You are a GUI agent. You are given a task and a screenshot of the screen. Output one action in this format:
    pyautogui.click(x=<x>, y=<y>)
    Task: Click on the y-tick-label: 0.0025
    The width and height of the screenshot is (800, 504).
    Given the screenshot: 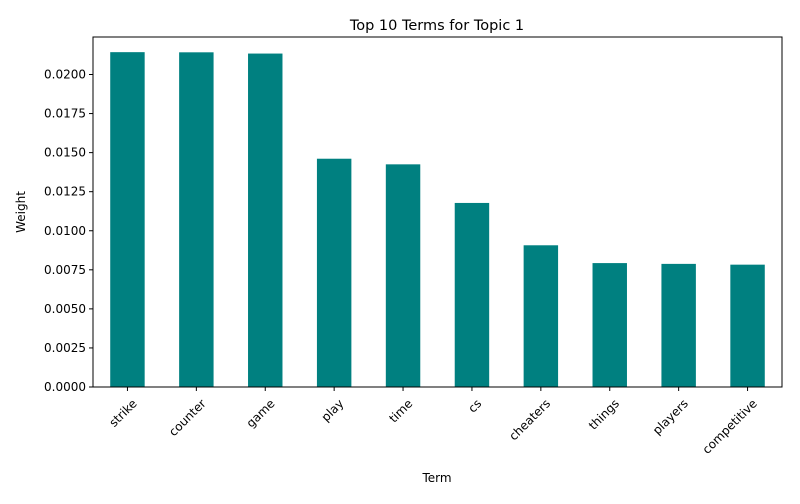 What is the action you would take?
    pyautogui.click(x=65, y=348)
    